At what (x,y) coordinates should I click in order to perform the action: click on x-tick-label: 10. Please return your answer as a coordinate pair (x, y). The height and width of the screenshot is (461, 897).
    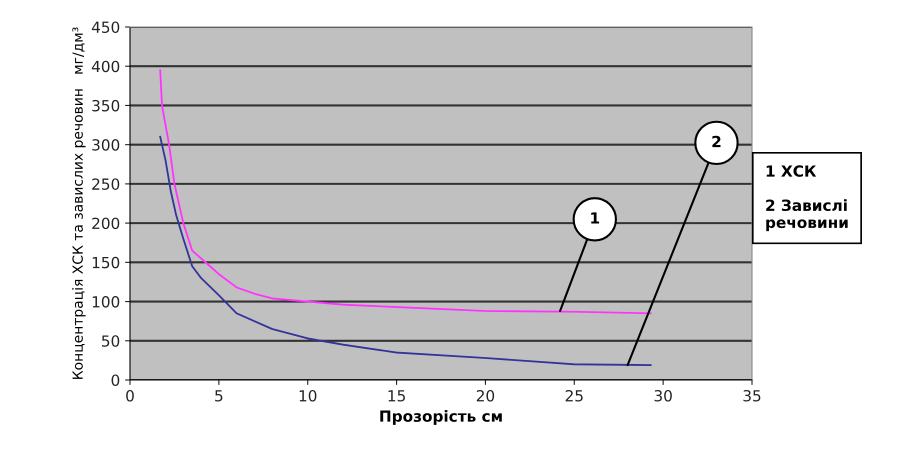
    Looking at the image, I should click on (308, 396).